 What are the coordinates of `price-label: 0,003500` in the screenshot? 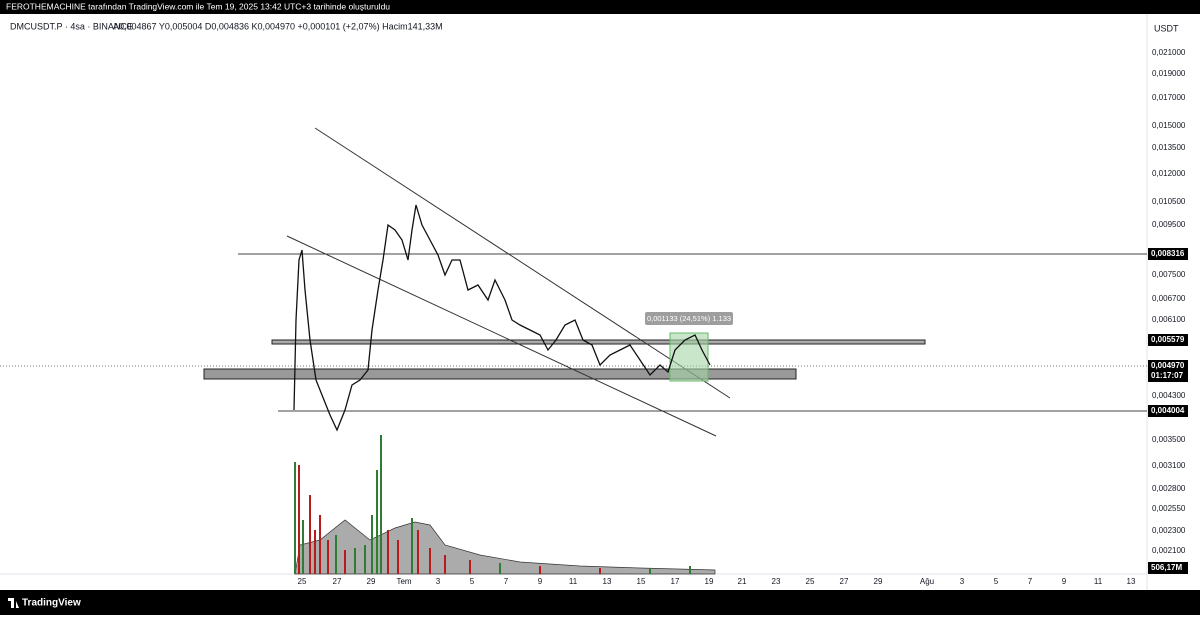 It's located at (1169, 439).